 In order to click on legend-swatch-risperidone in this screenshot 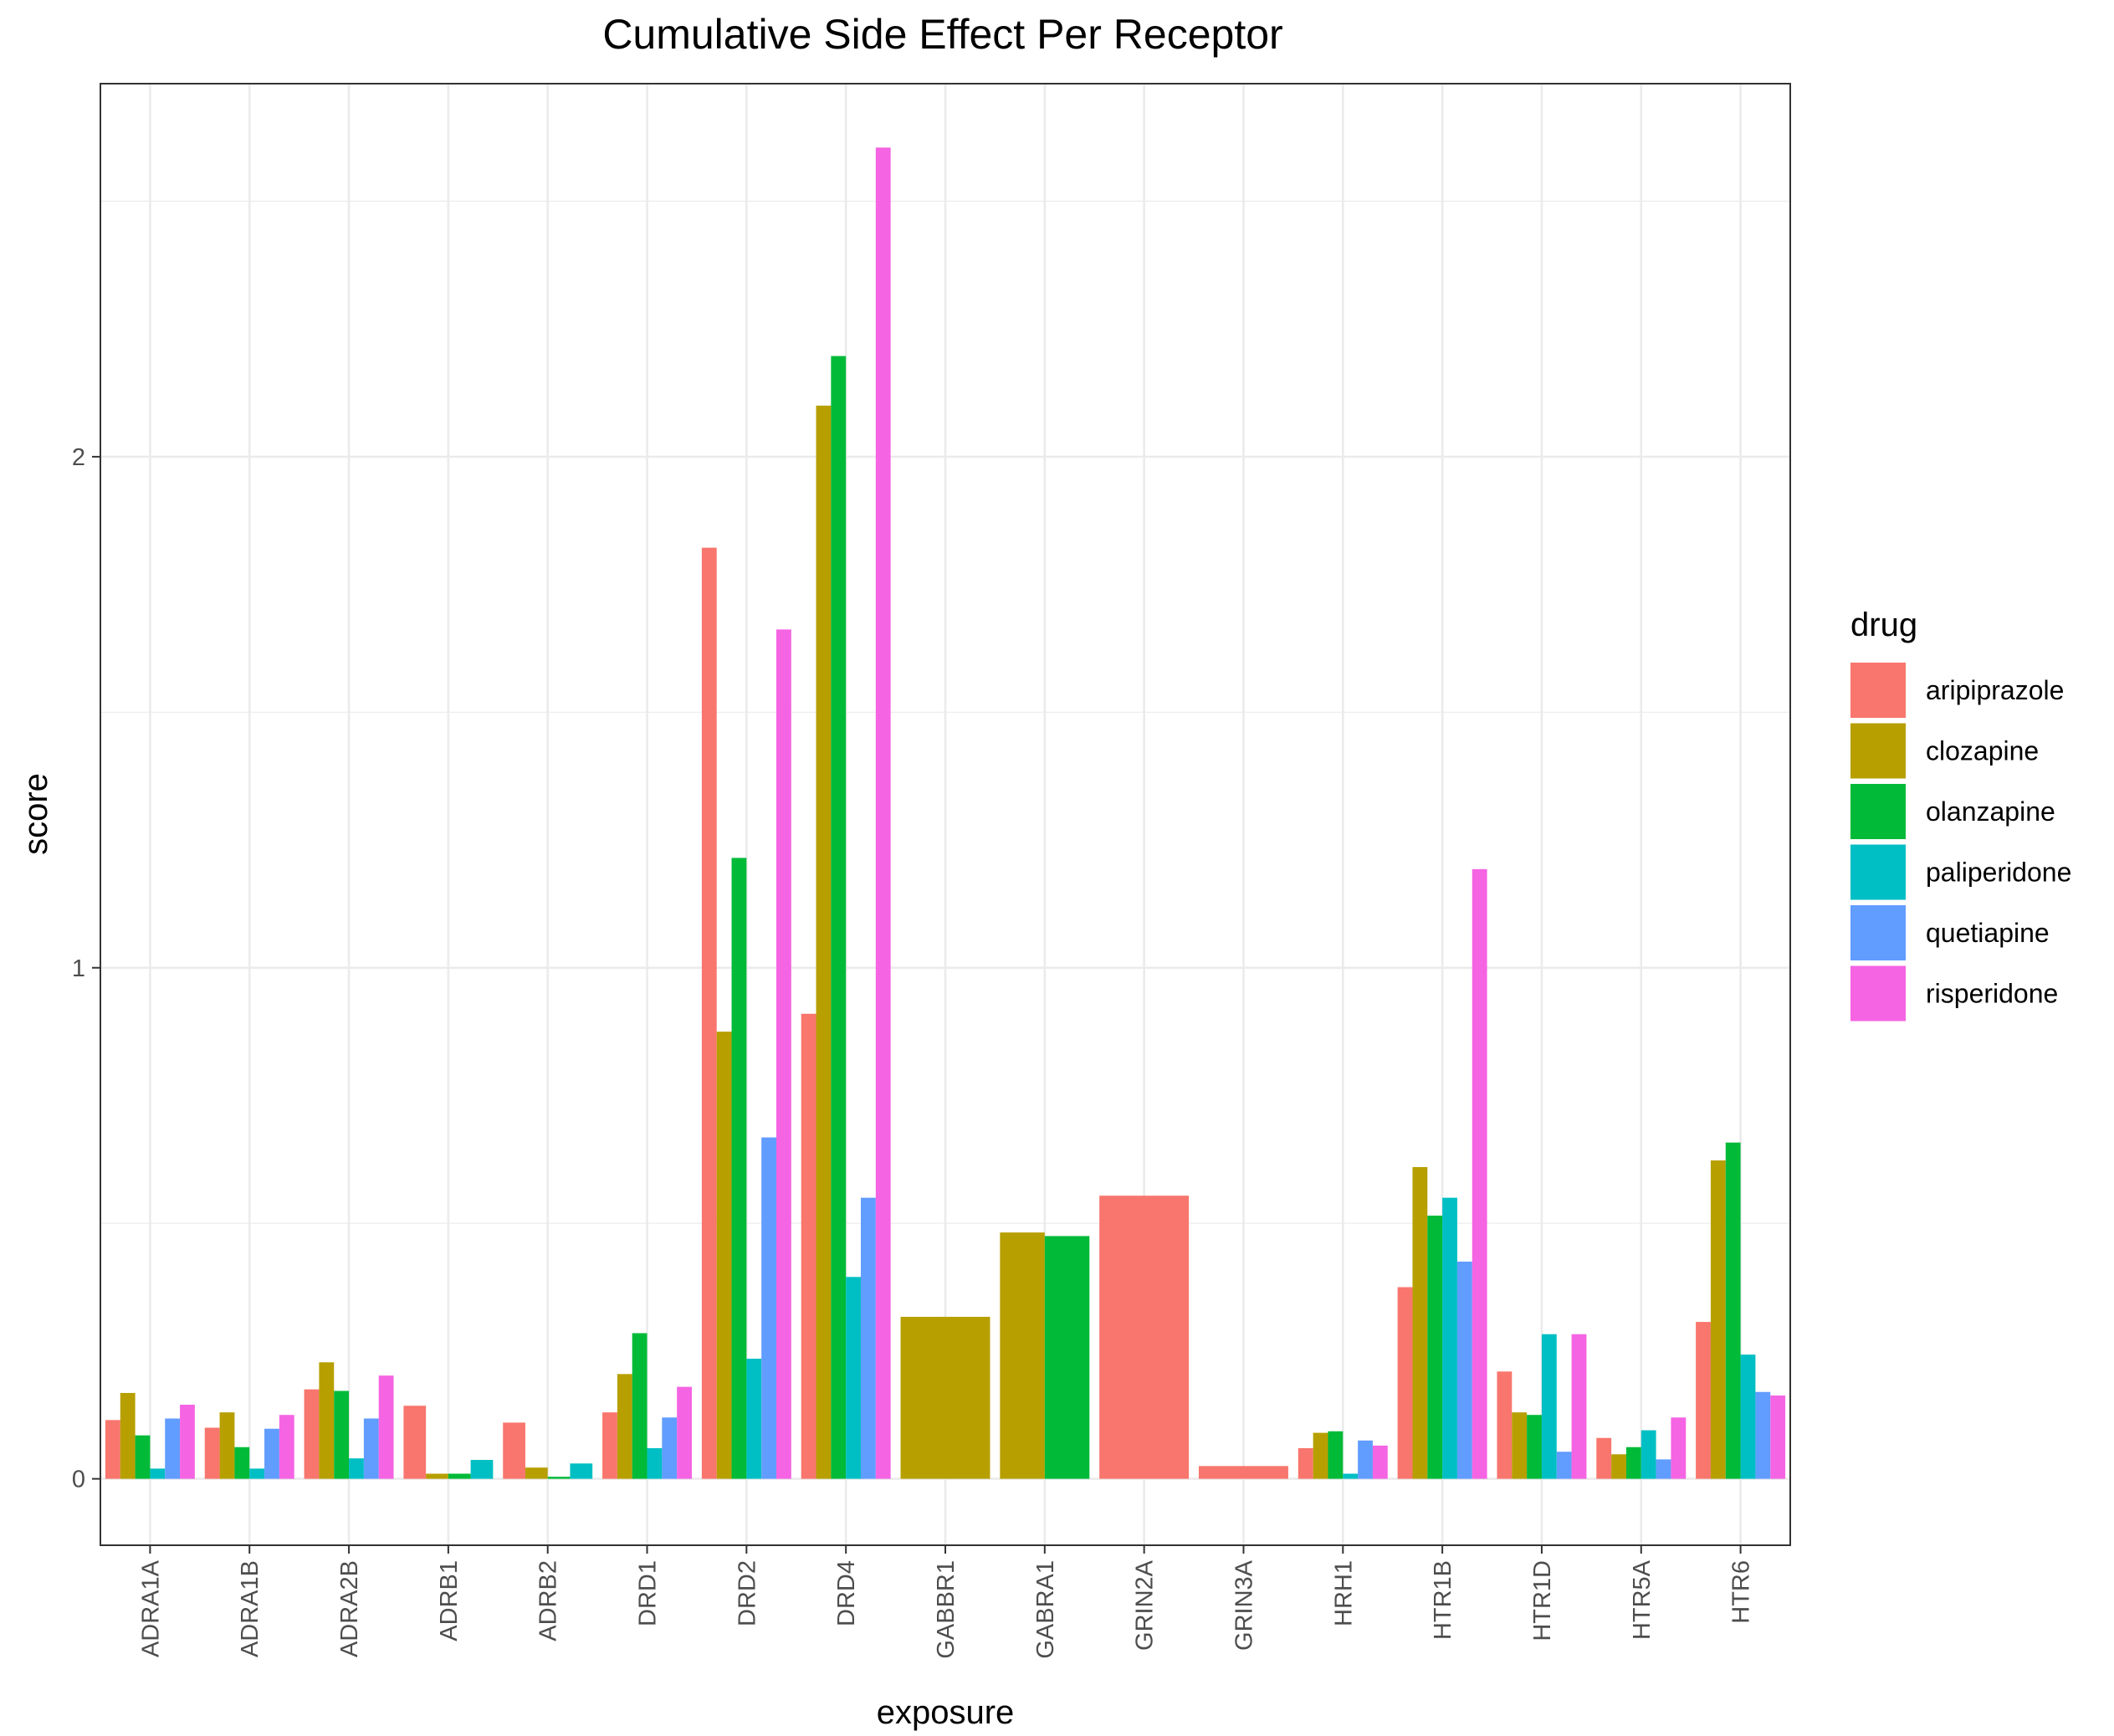, I will do `click(1878, 993)`.